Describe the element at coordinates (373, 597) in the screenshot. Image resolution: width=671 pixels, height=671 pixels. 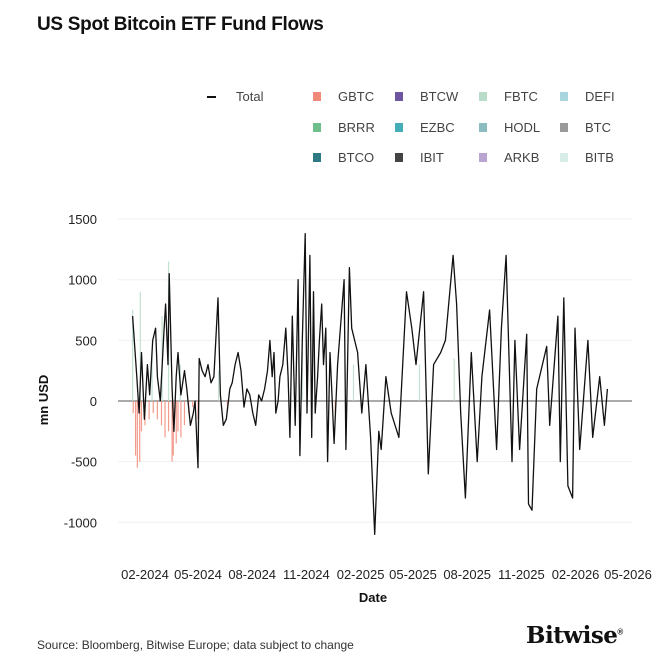
I see `x-axis-label: Date` at that location.